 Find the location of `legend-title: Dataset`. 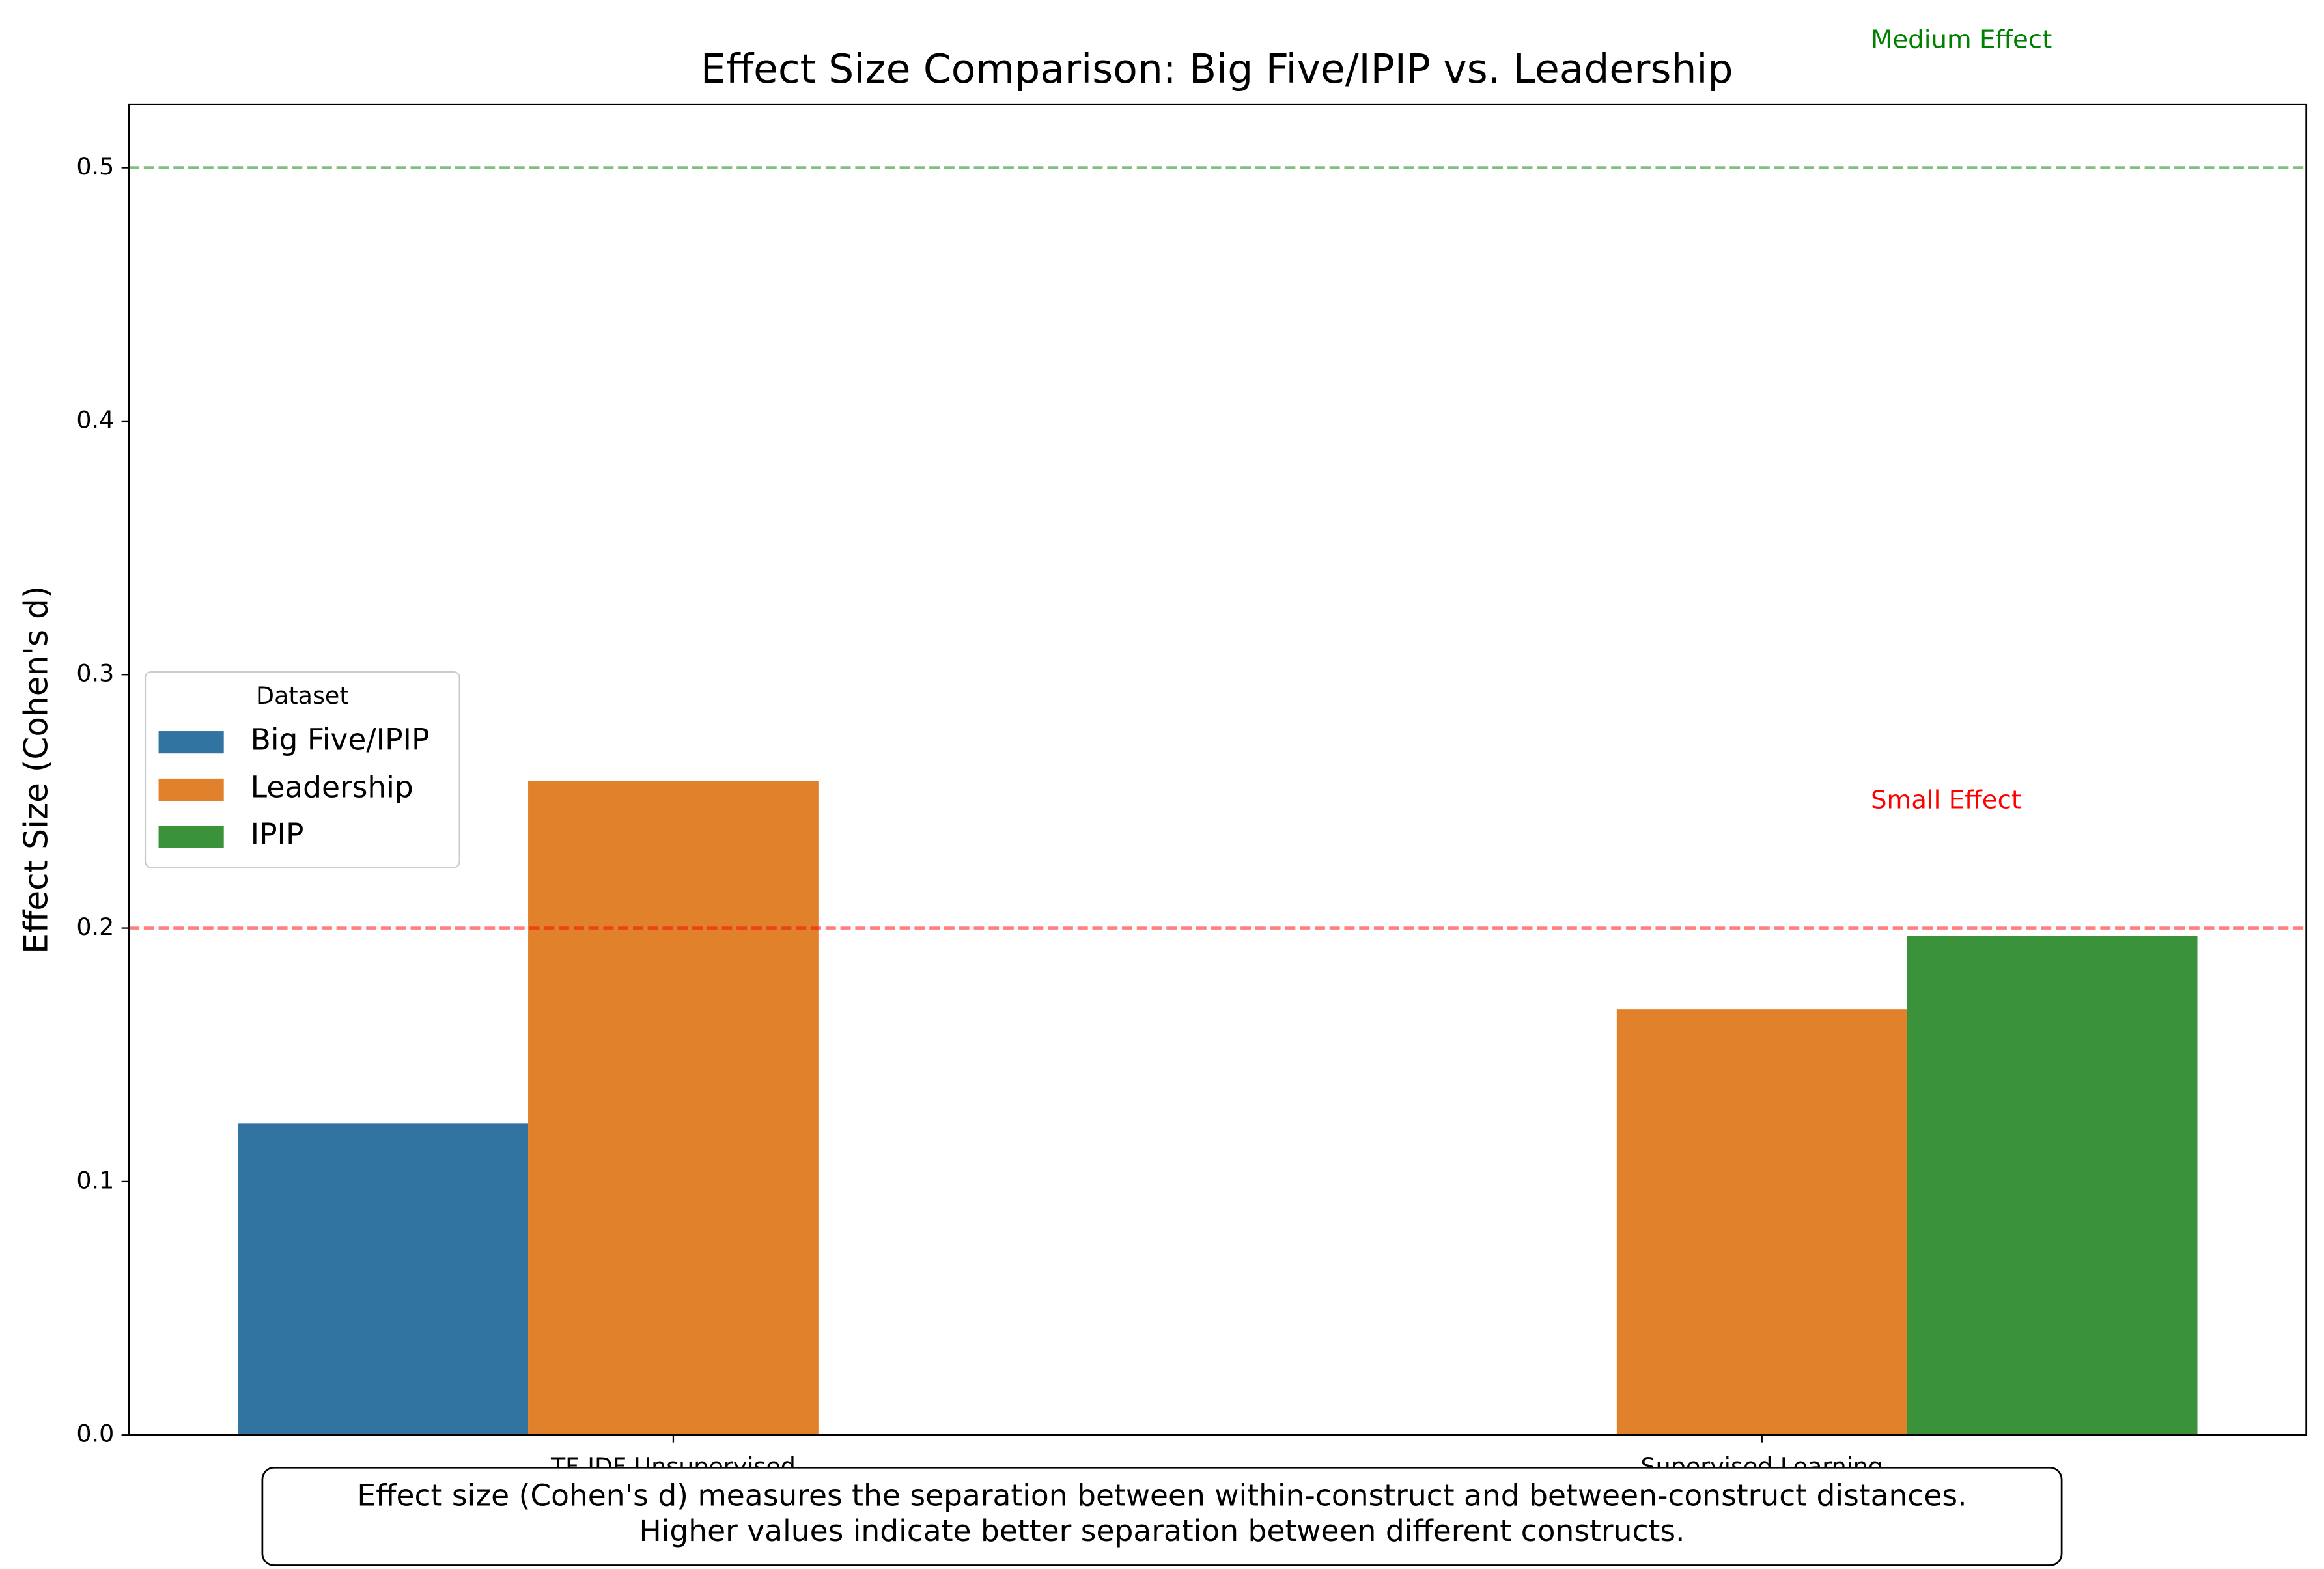

legend-title: Dataset is located at coordinates (303, 696).